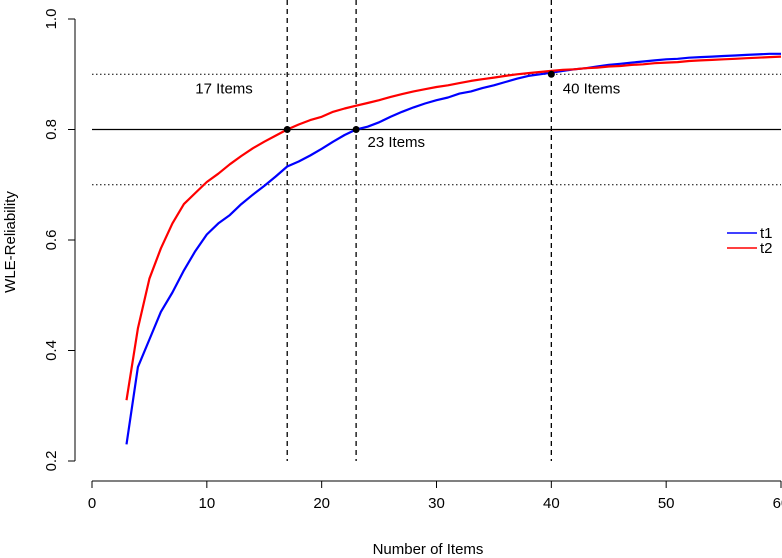 The width and height of the screenshot is (782, 558). Describe the element at coordinates (666, 503) in the screenshot. I see `x-tick-label: 50` at that location.